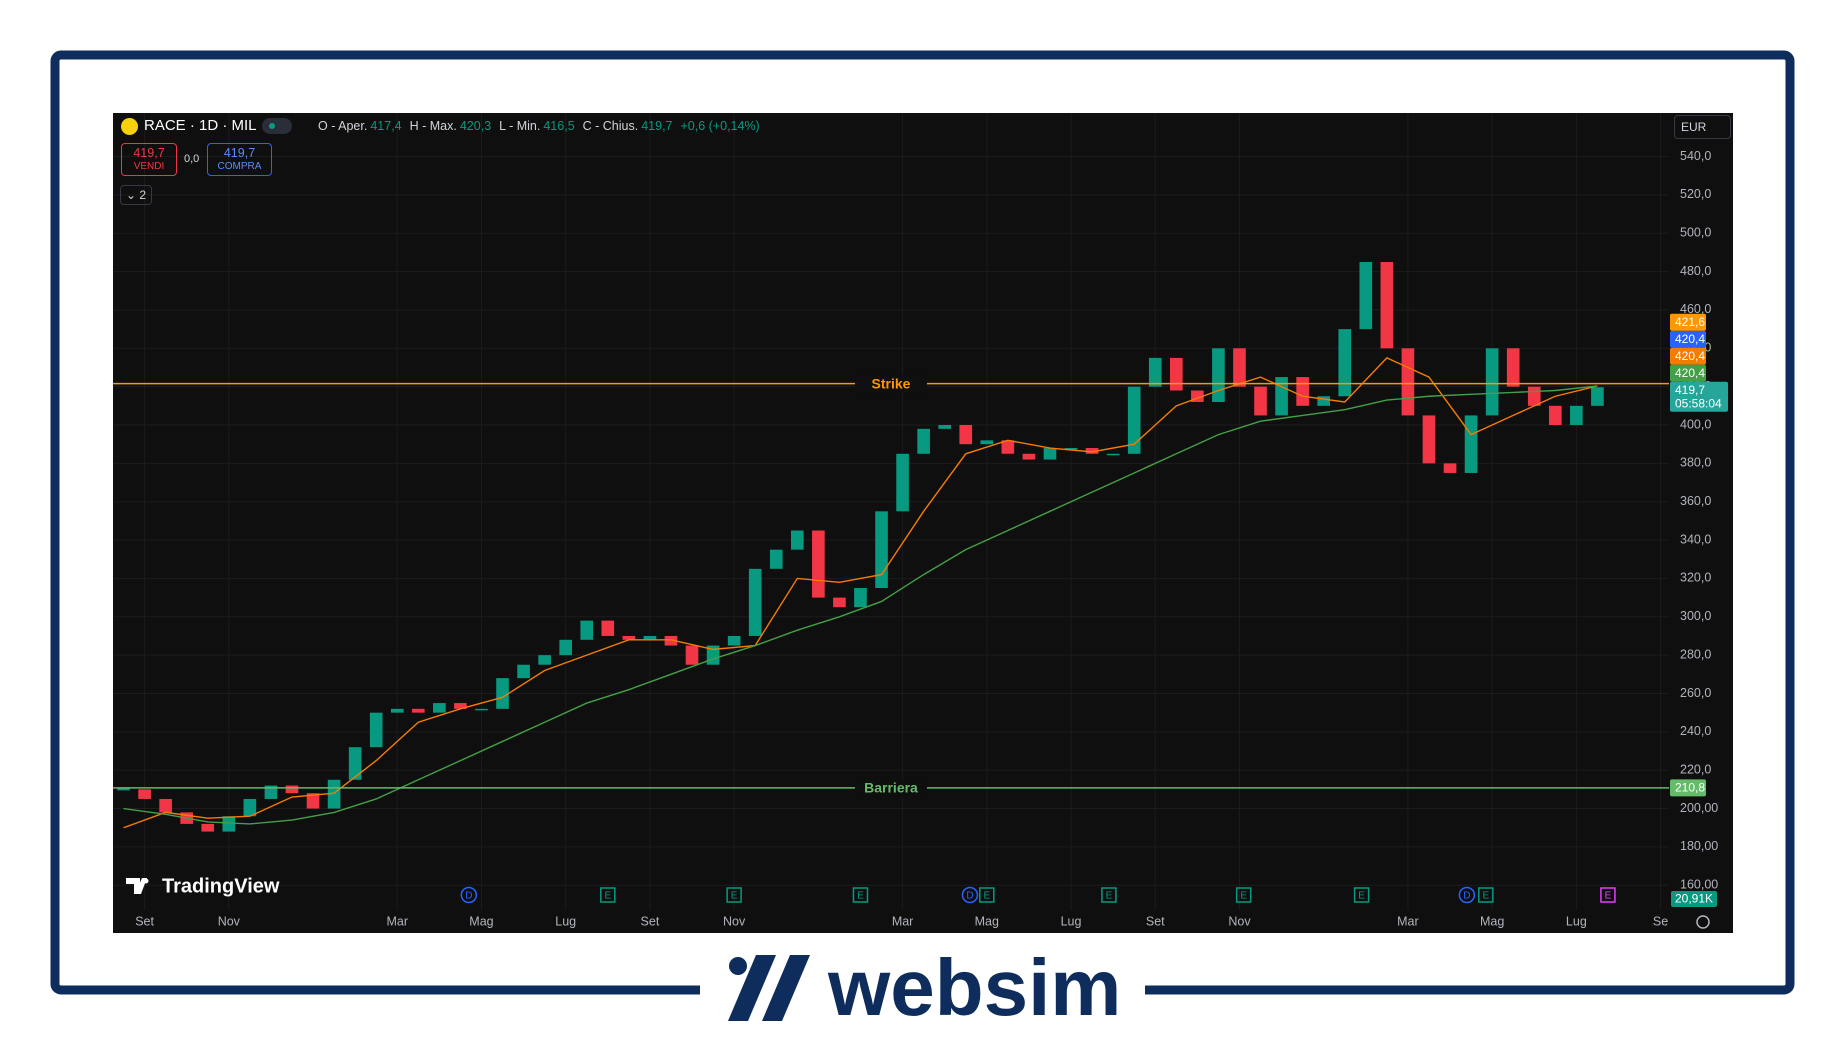  I want to click on level-tag, so click(1688, 788).